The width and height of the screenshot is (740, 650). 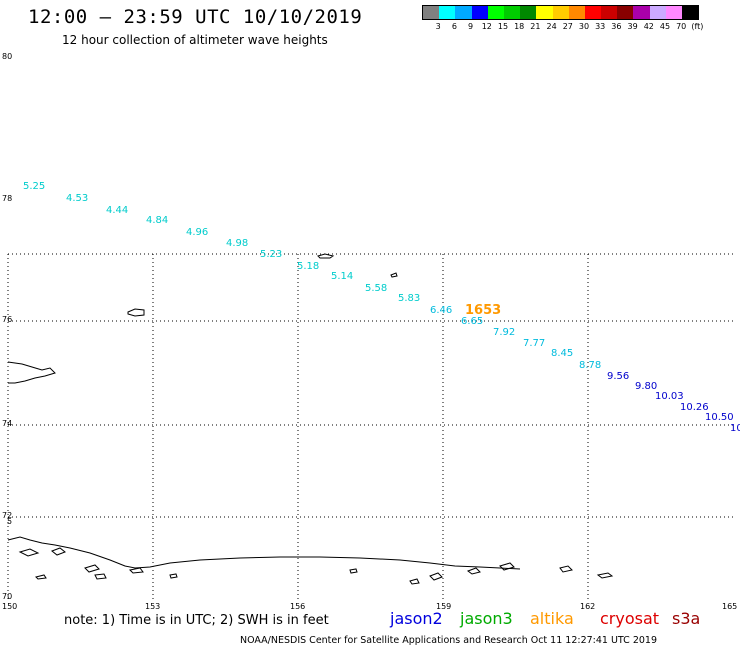 What do you see at coordinates (730, 606) in the screenshot?
I see `longitude-label: 165` at bounding box center [730, 606].